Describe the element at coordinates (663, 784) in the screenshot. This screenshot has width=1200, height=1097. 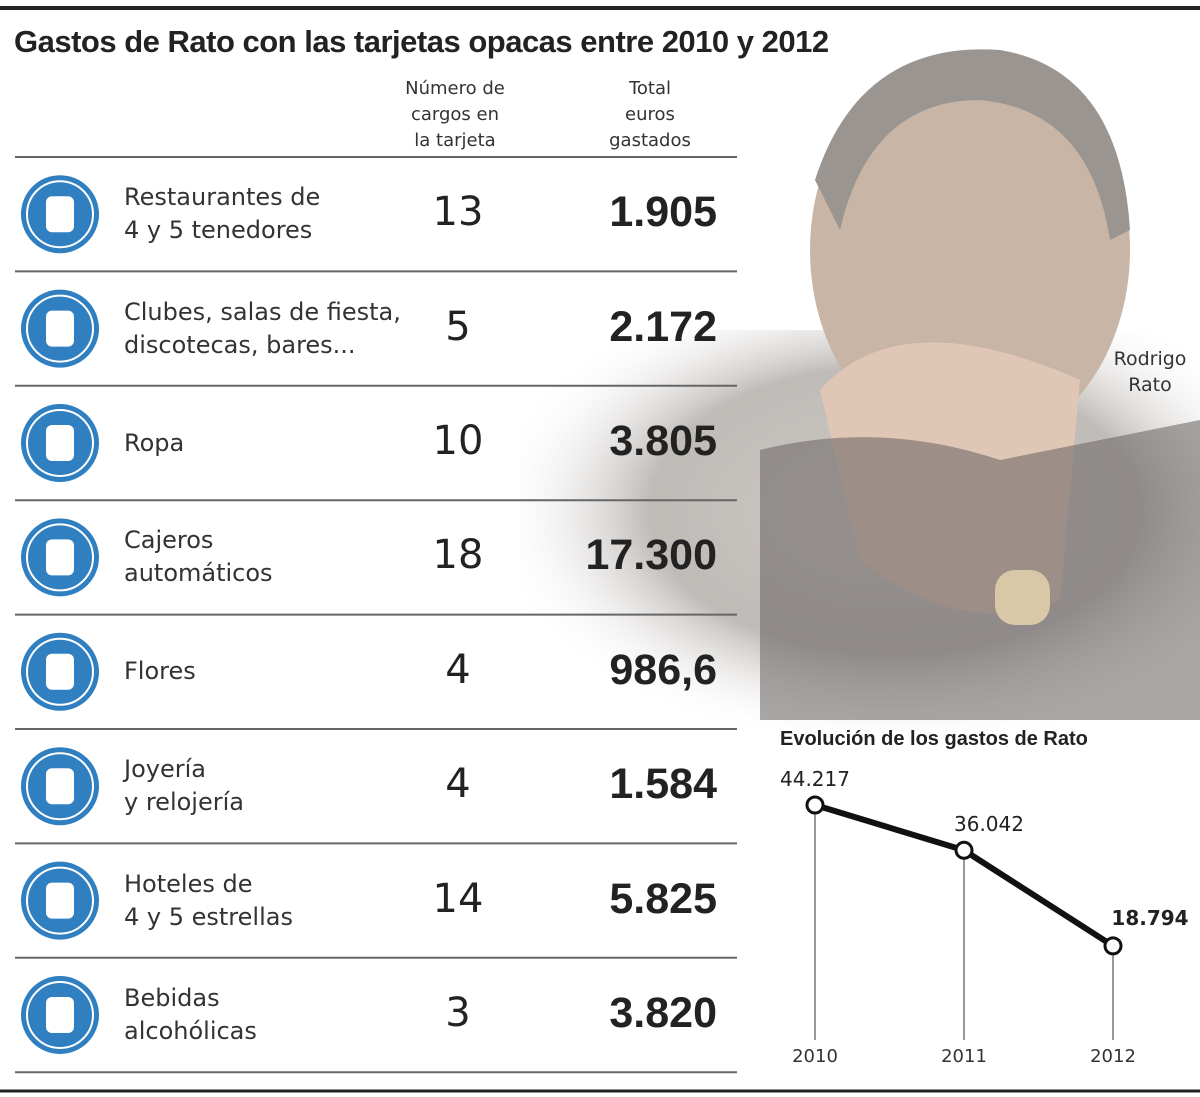
I see `euro-total: 1.584` at that location.